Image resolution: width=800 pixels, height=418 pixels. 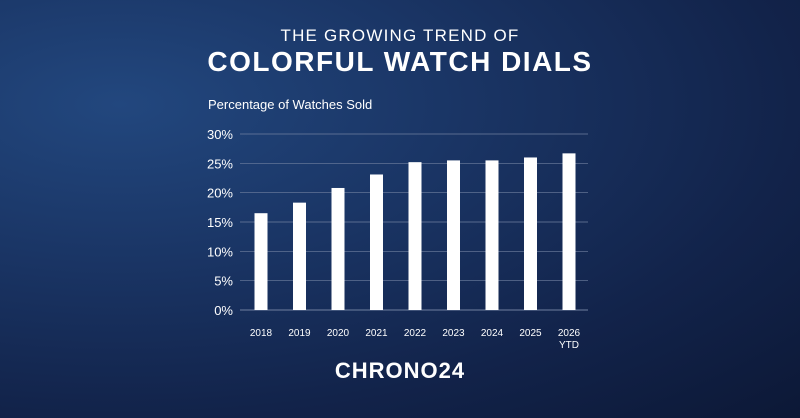 What do you see at coordinates (220, 251) in the screenshot?
I see `y-tick-label: 10%` at bounding box center [220, 251].